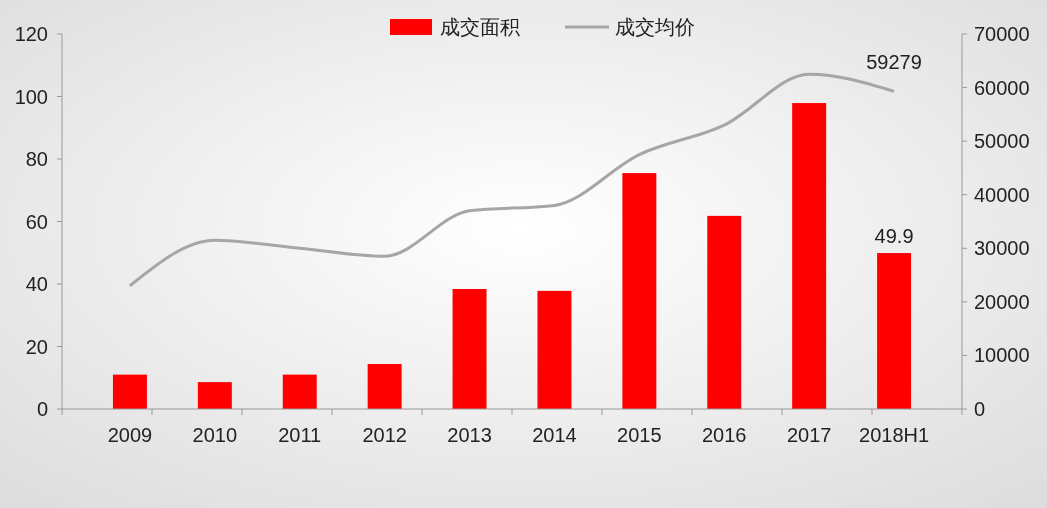 The image size is (1047, 508). What do you see at coordinates (894, 236) in the screenshot?
I see `data-label: 49.9` at bounding box center [894, 236].